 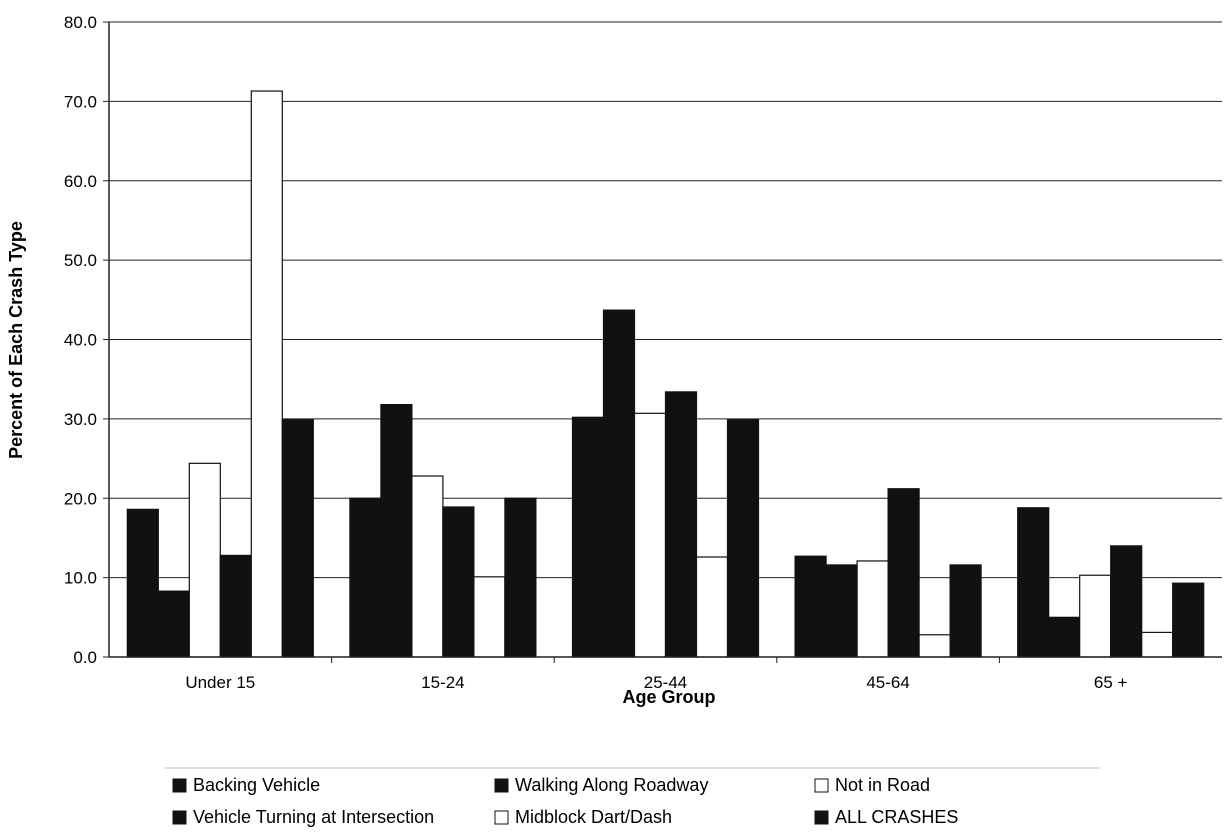 What do you see at coordinates (256, 785) in the screenshot?
I see `legend-label: Backing Vehicle` at bounding box center [256, 785].